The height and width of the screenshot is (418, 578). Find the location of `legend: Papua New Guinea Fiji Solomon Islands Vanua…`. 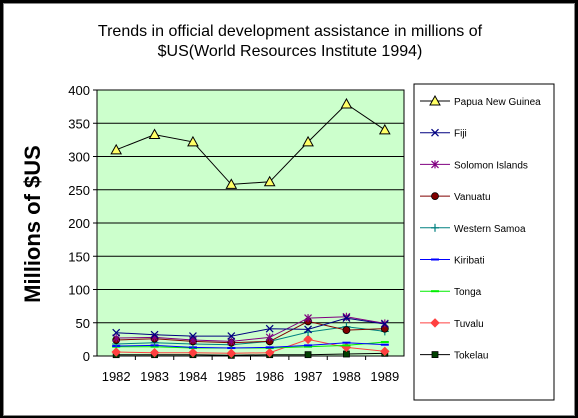

legend: Papua New Guinea Fiji Solomon Islands Vanua… is located at coordinates (480, 228).